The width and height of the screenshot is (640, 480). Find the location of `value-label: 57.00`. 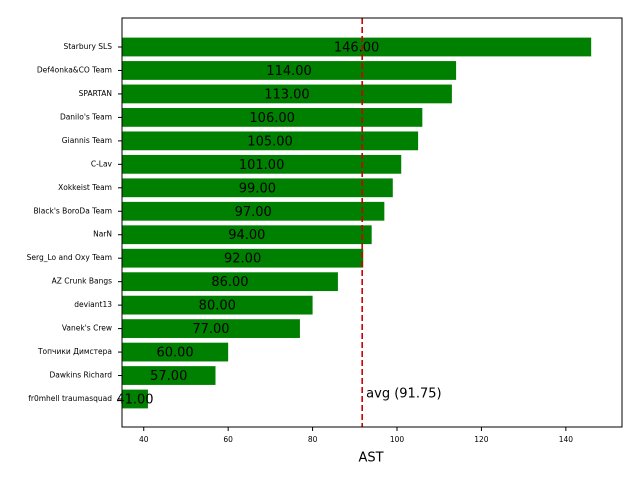

value-label: 57.00 is located at coordinates (168, 376).